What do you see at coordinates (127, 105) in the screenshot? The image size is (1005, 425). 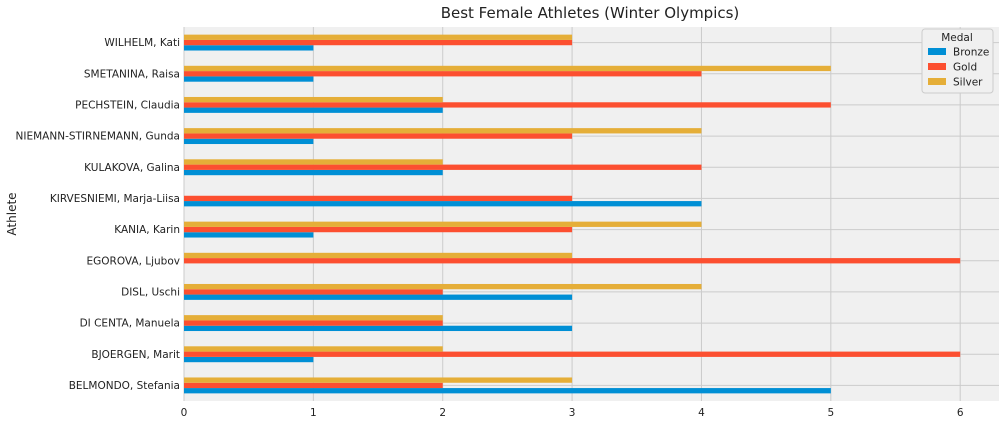 I see `y-tick-label: PECHSTEIN, Claudia` at bounding box center [127, 105].